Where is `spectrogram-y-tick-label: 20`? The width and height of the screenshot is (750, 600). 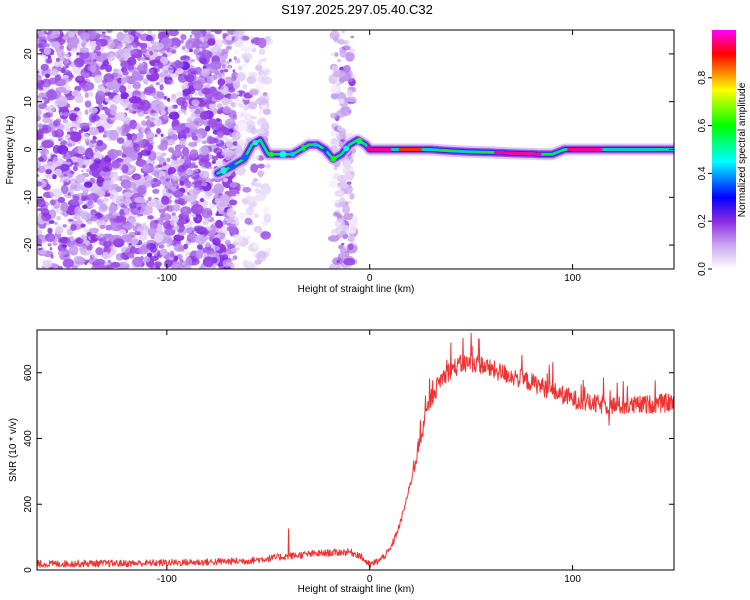 spectrogram-y-tick-label: 20 is located at coordinates (28, 54).